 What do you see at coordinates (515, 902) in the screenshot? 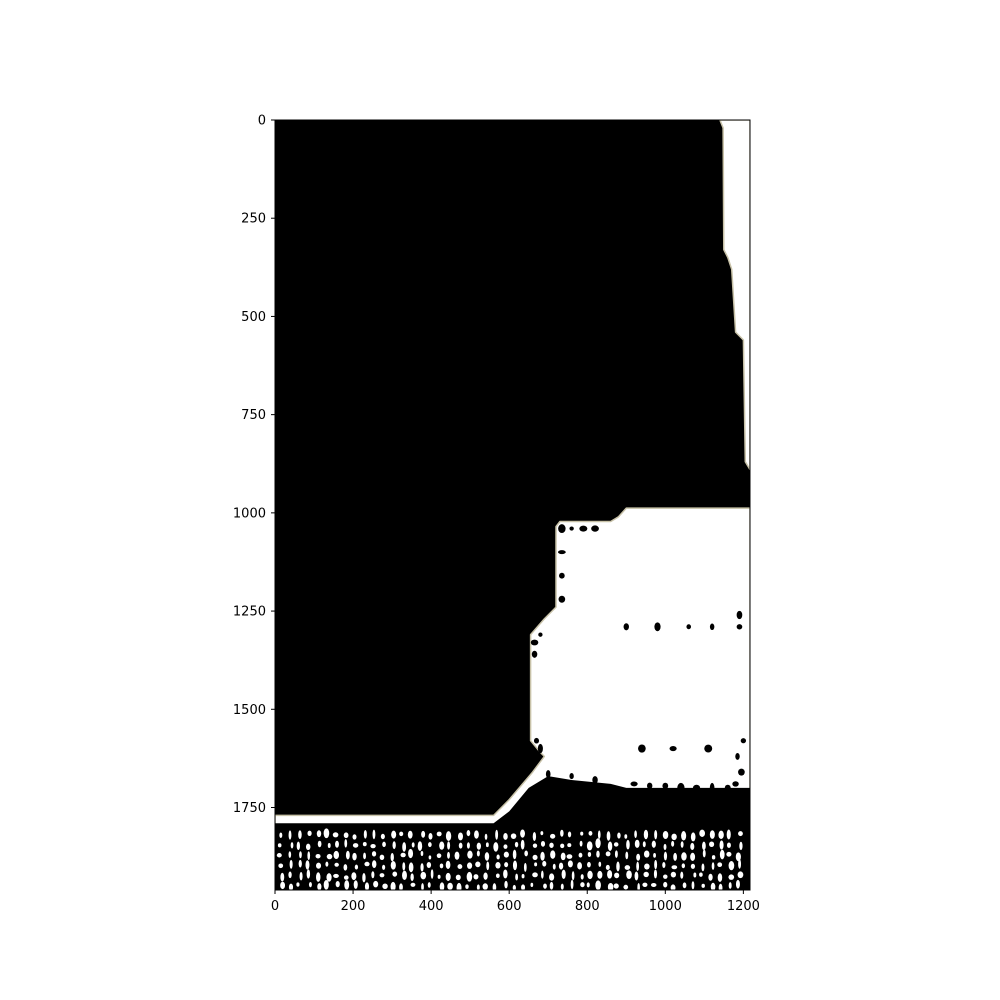
I see `x-axis: 0 200 400 600 800 1000 1200` at bounding box center [515, 902].